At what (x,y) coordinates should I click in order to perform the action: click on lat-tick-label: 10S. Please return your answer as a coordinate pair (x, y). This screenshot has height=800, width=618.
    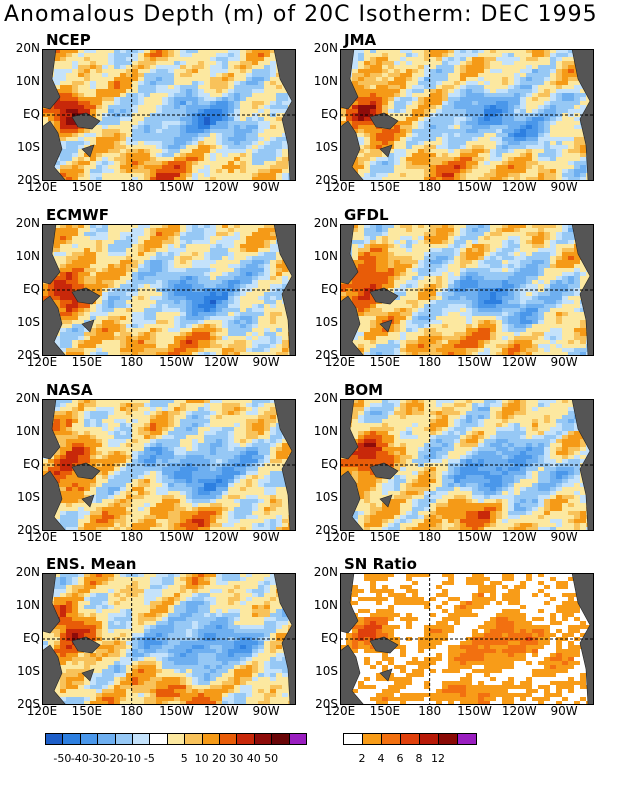
    Looking at the image, I should click on (28, 322).